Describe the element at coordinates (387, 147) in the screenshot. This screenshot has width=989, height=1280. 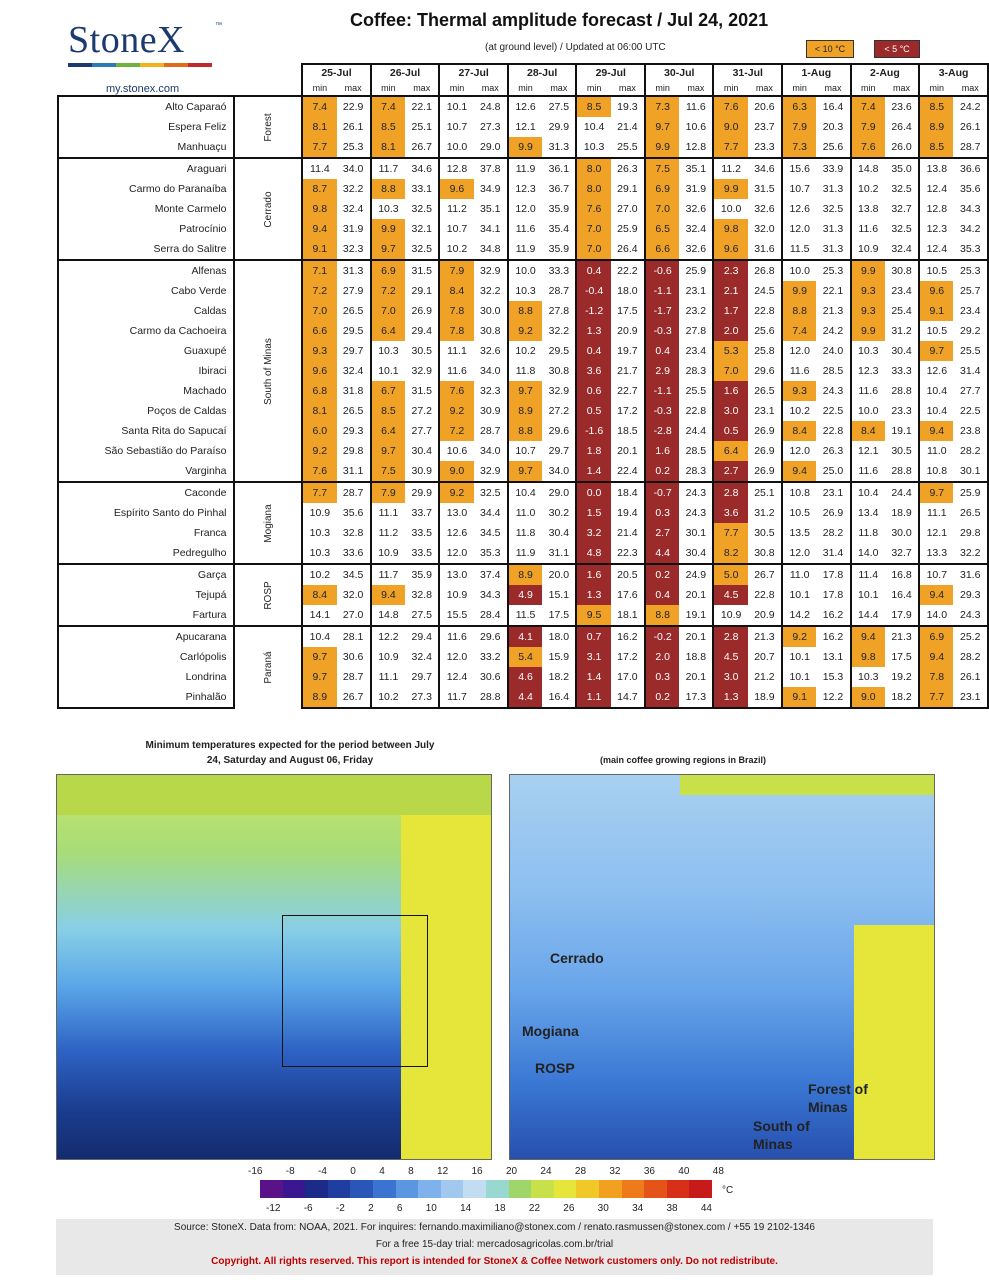
I see `min-value: 8.1` at that location.